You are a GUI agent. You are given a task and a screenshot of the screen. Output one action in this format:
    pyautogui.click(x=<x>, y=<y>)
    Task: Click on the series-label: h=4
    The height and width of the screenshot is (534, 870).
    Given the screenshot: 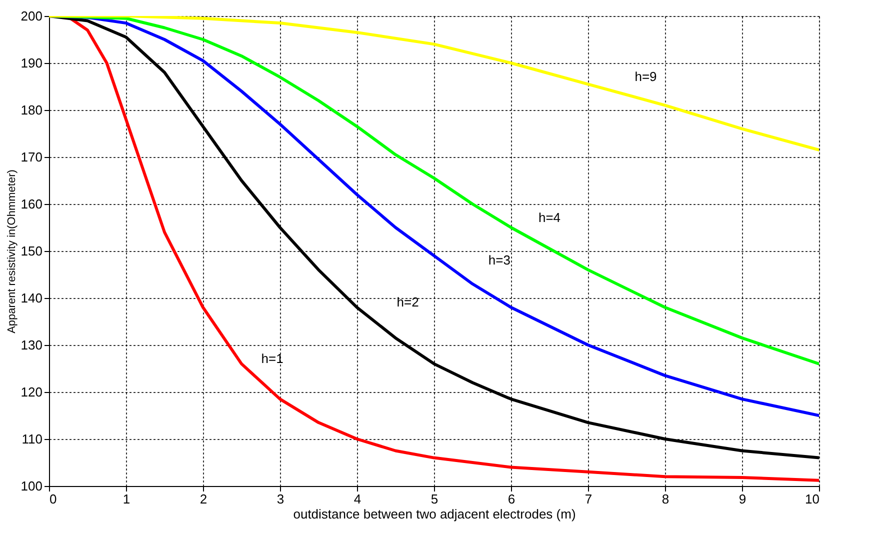 What is the action you would take?
    pyautogui.click(x=549, y=218)
    